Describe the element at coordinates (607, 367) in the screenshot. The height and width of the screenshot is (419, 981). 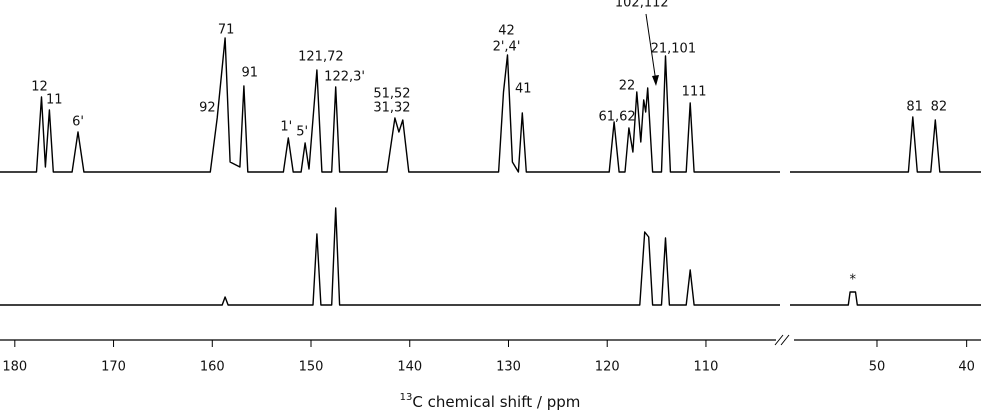
I see `x-tick-label: 120` at that location.